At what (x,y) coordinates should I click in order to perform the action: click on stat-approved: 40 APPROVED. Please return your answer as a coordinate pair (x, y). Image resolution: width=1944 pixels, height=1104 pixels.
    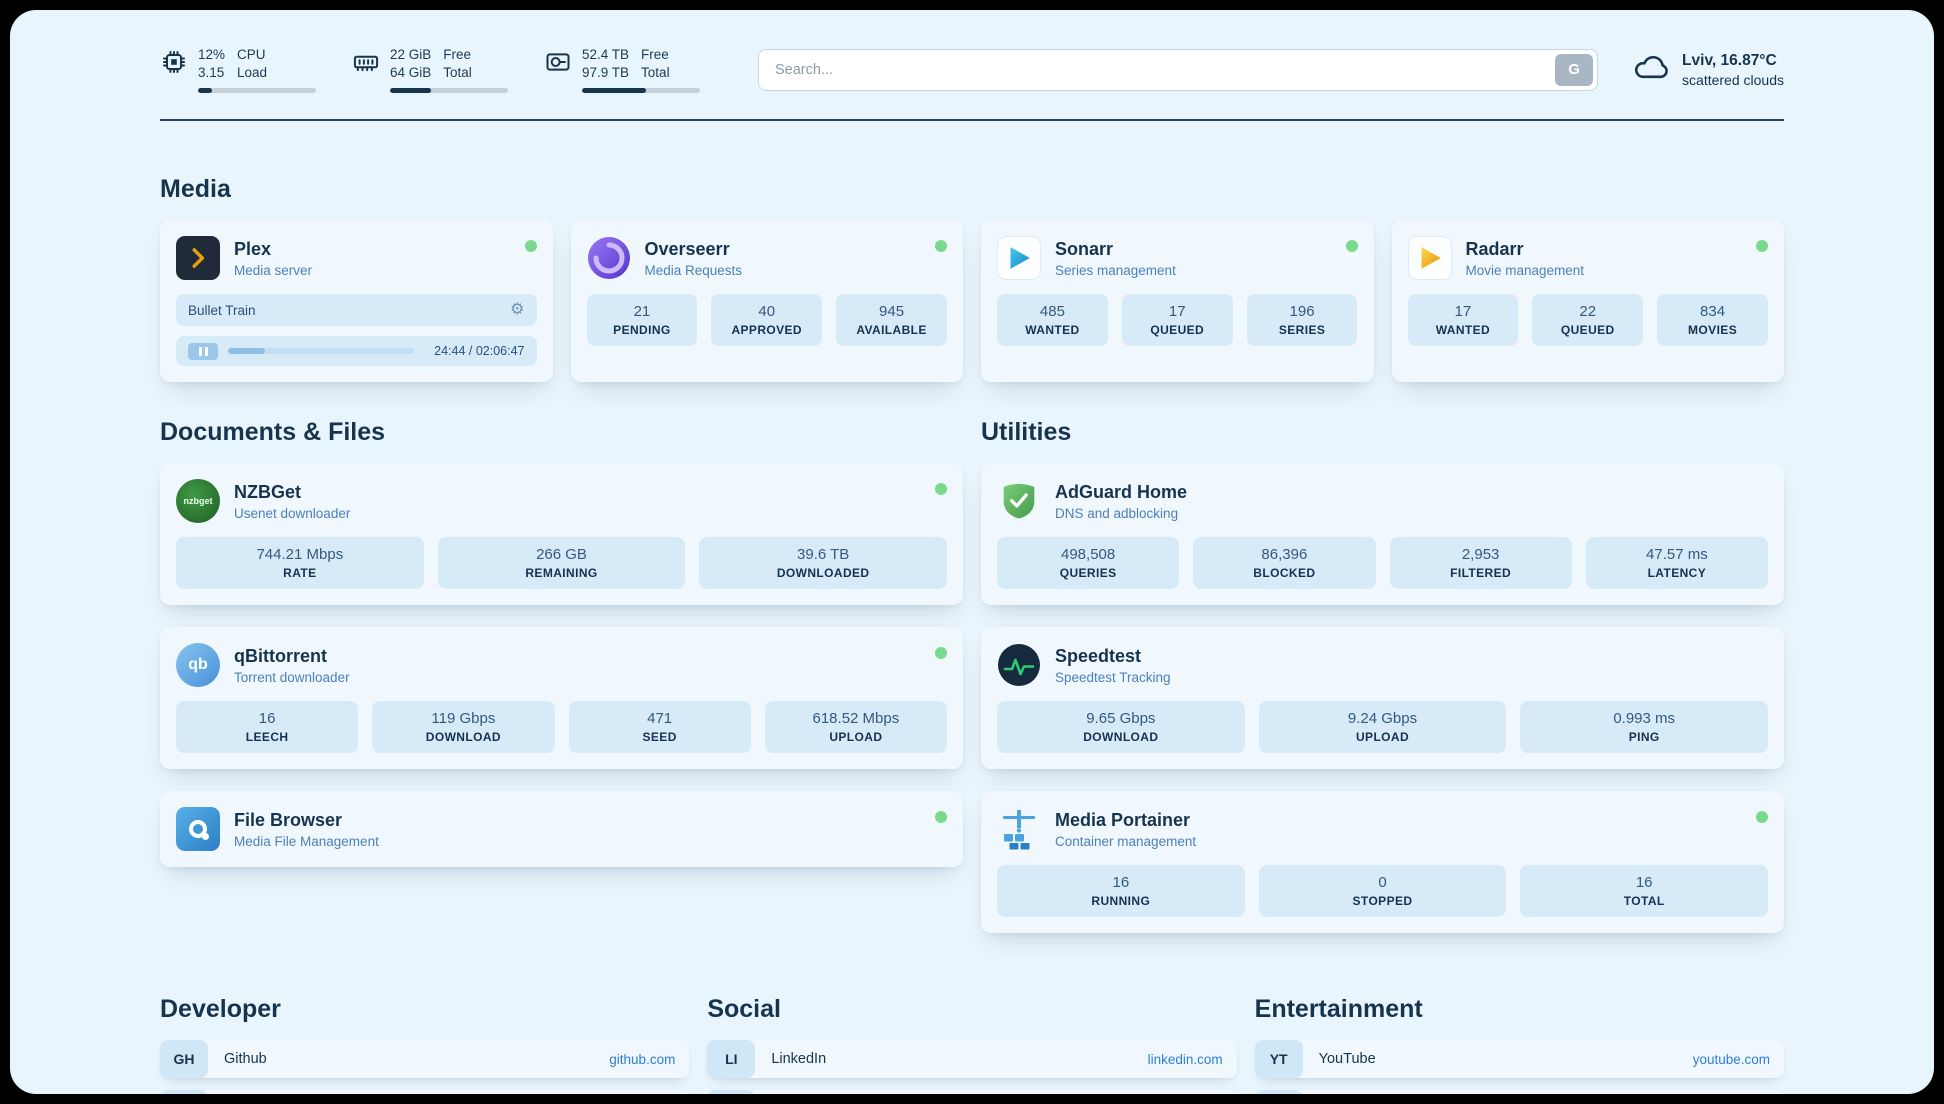
    Looking at the image, I should click on (767, 320).